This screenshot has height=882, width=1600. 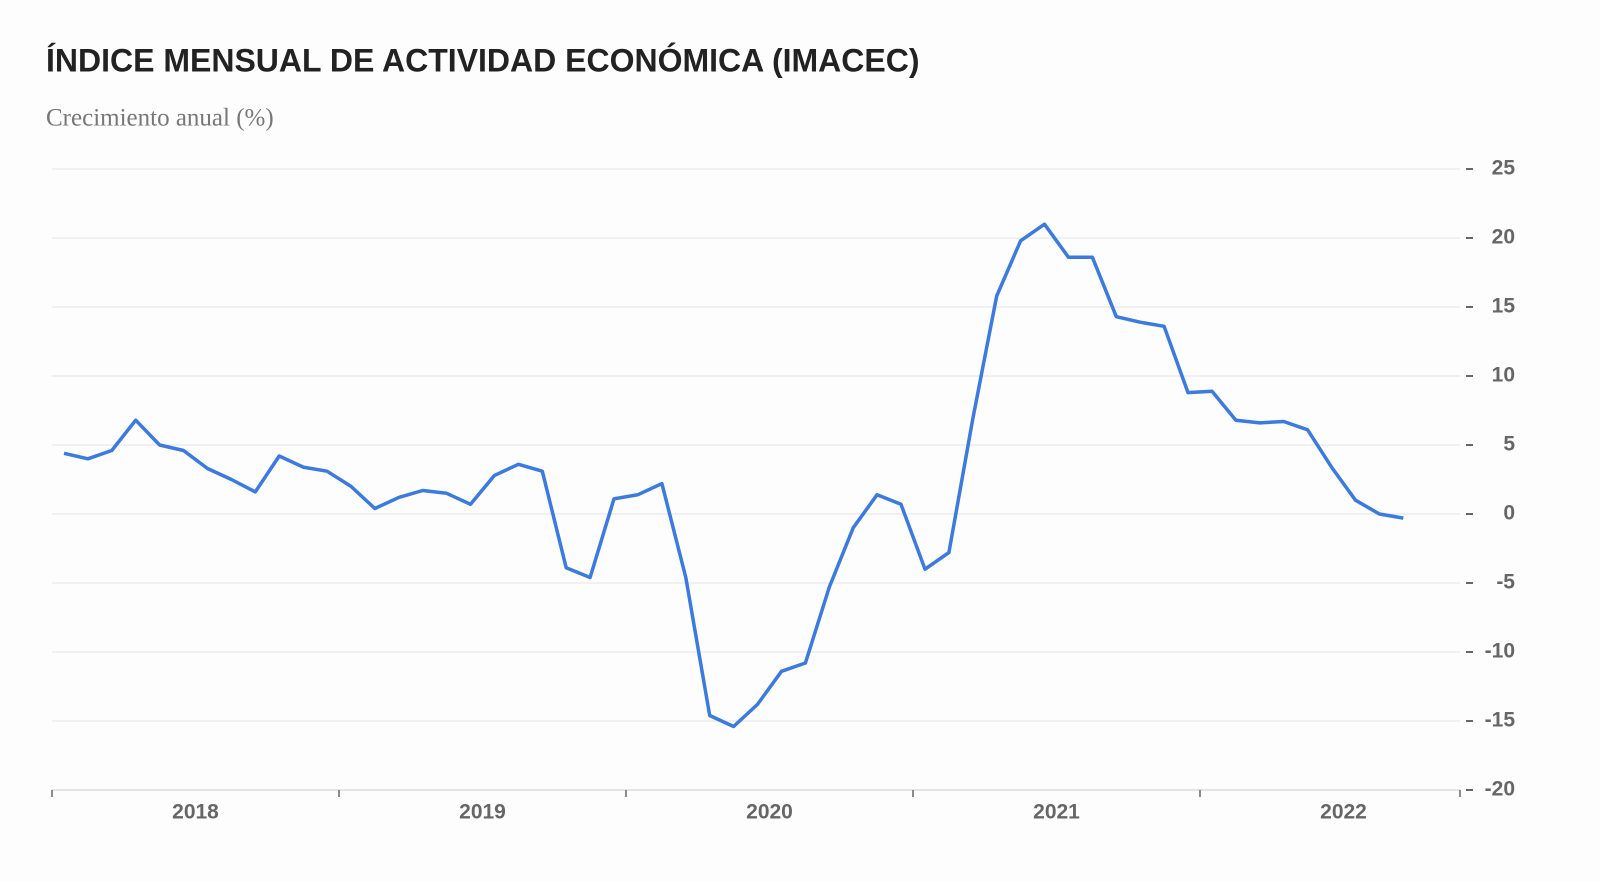 What do you see at coordinates (1504, 306) in the screenshot?
I see `y-tick-label: 15` at bounding box center [1504, 306].